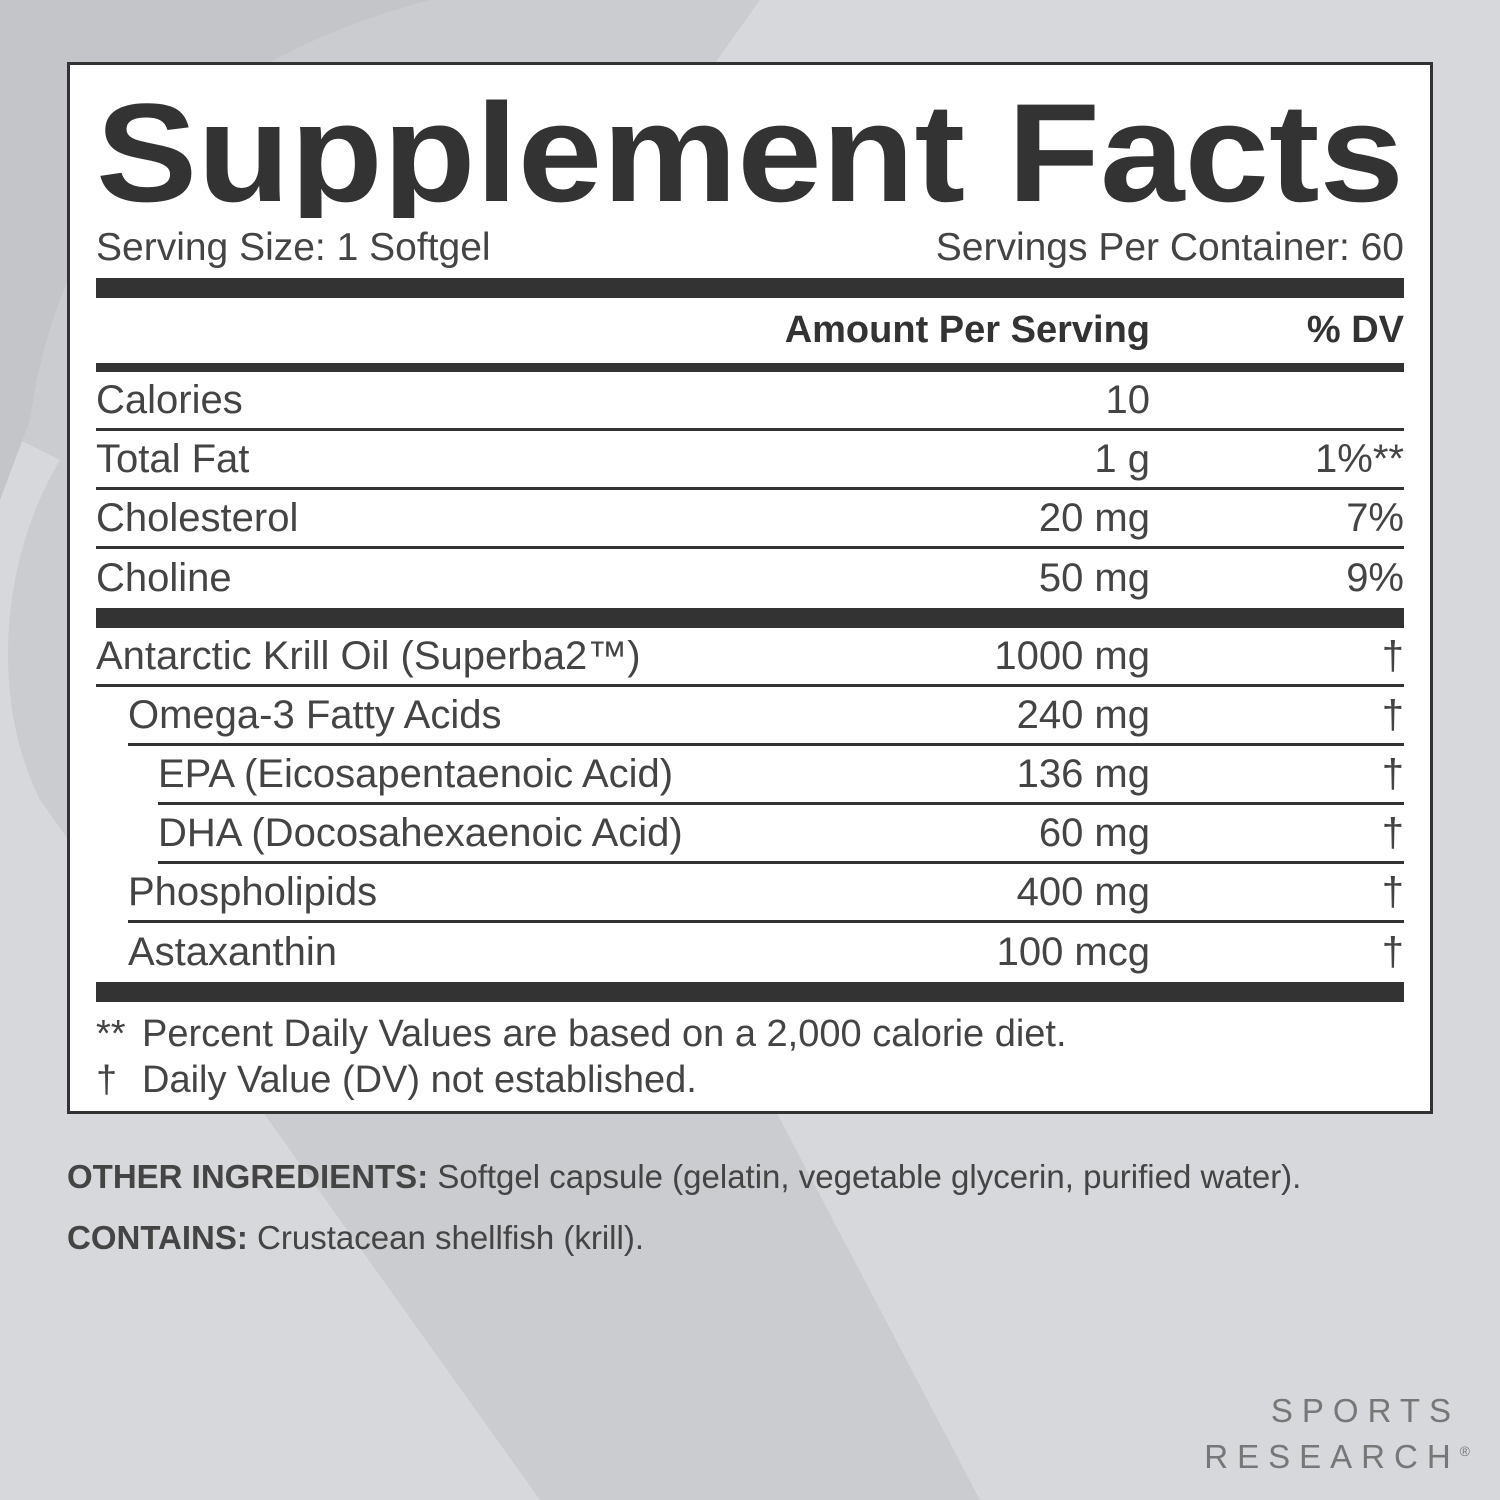 This screenshot has width=1500, height=1500. What do you see at coordinates (1083, 714) in the screenshot?
I see `row-amount: 240 mg` at bounding box center [1083, 714].